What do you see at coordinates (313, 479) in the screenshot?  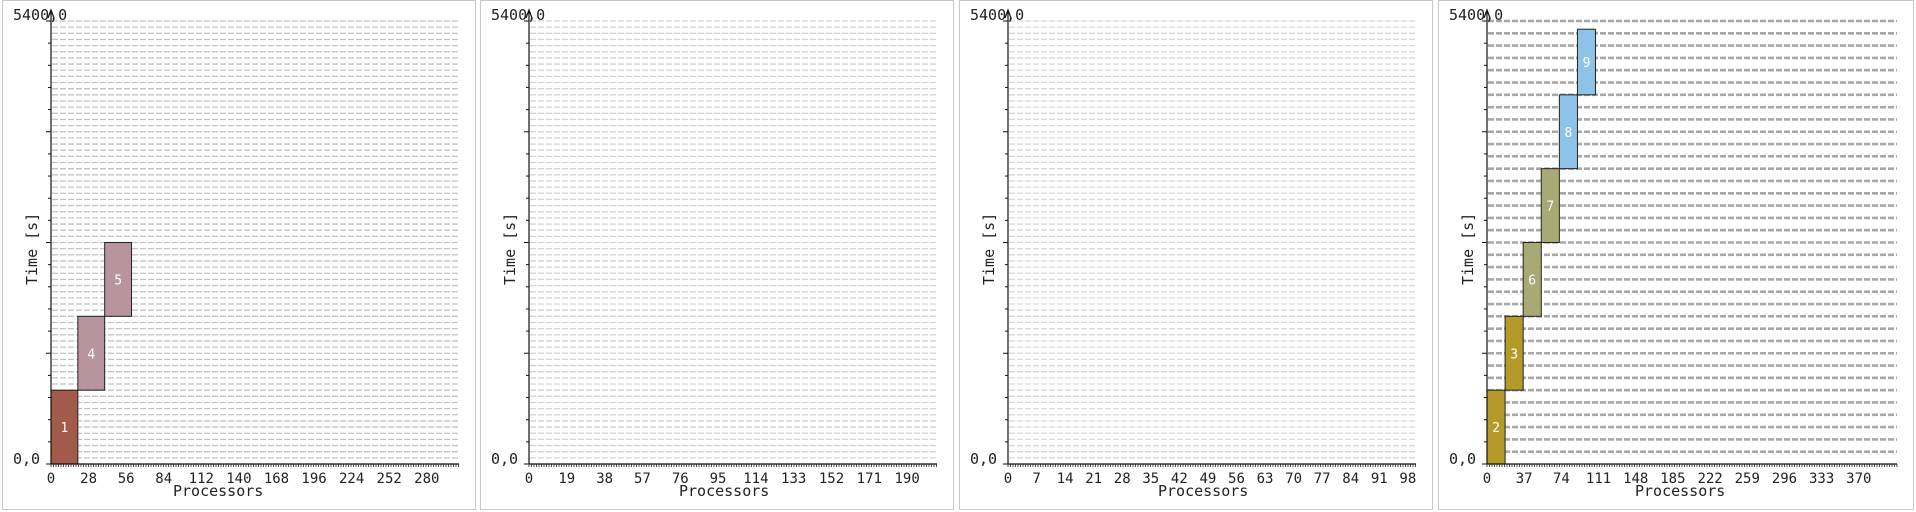 I see `x-tick-label: 196` at bounding box center [313, 479].